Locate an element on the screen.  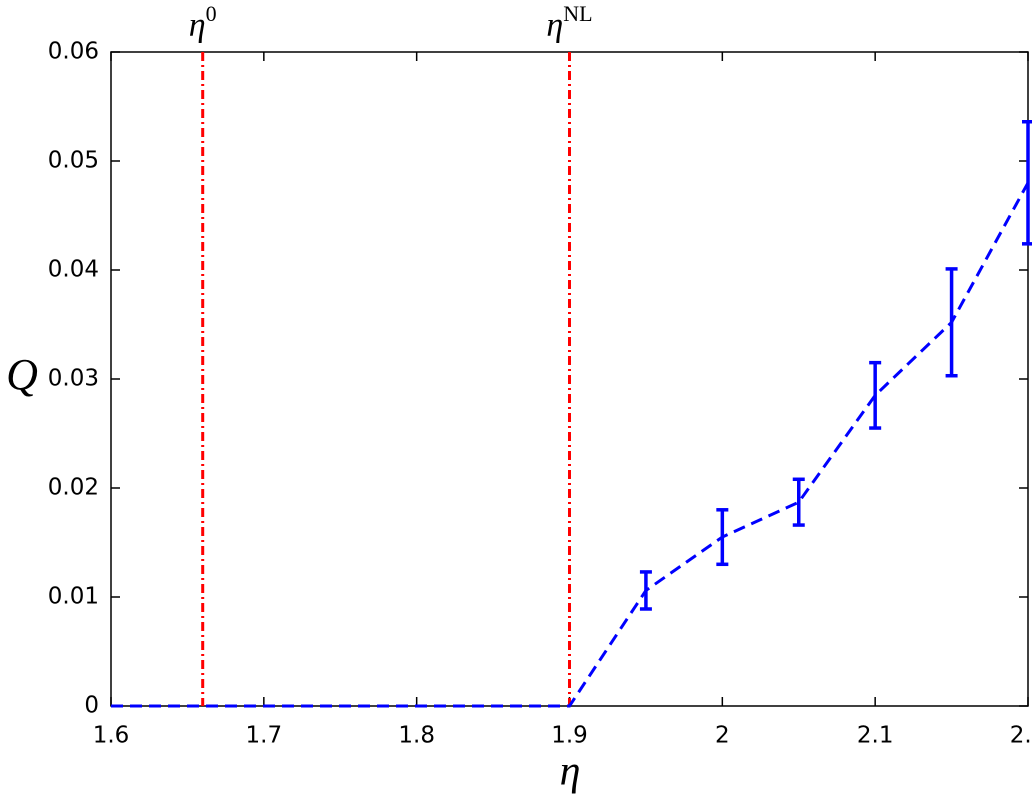
y-tick-label: 0.02 is located at coordinates (73, 488).